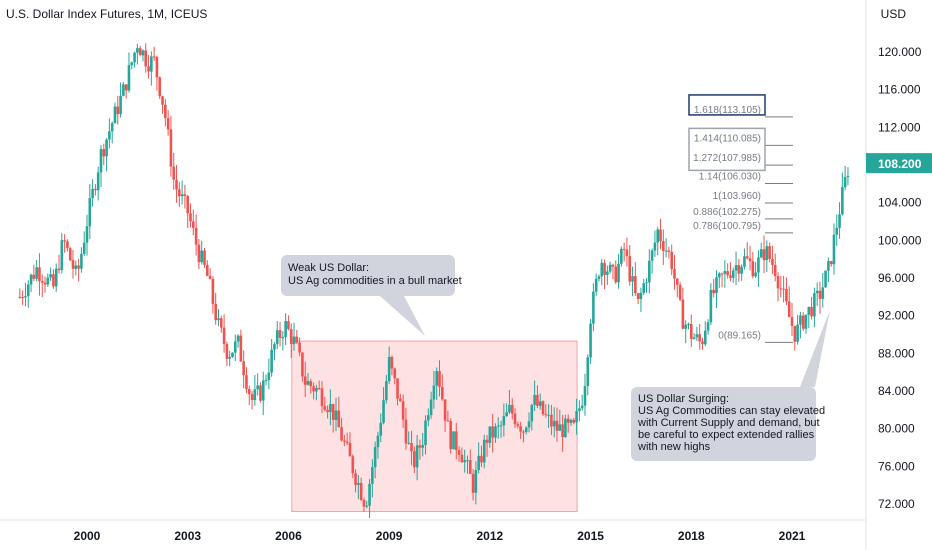 This screenshot has height=550, width=932. I want to click on callout-text-surging: be careful to expect extended rallies, so click(726, 435).